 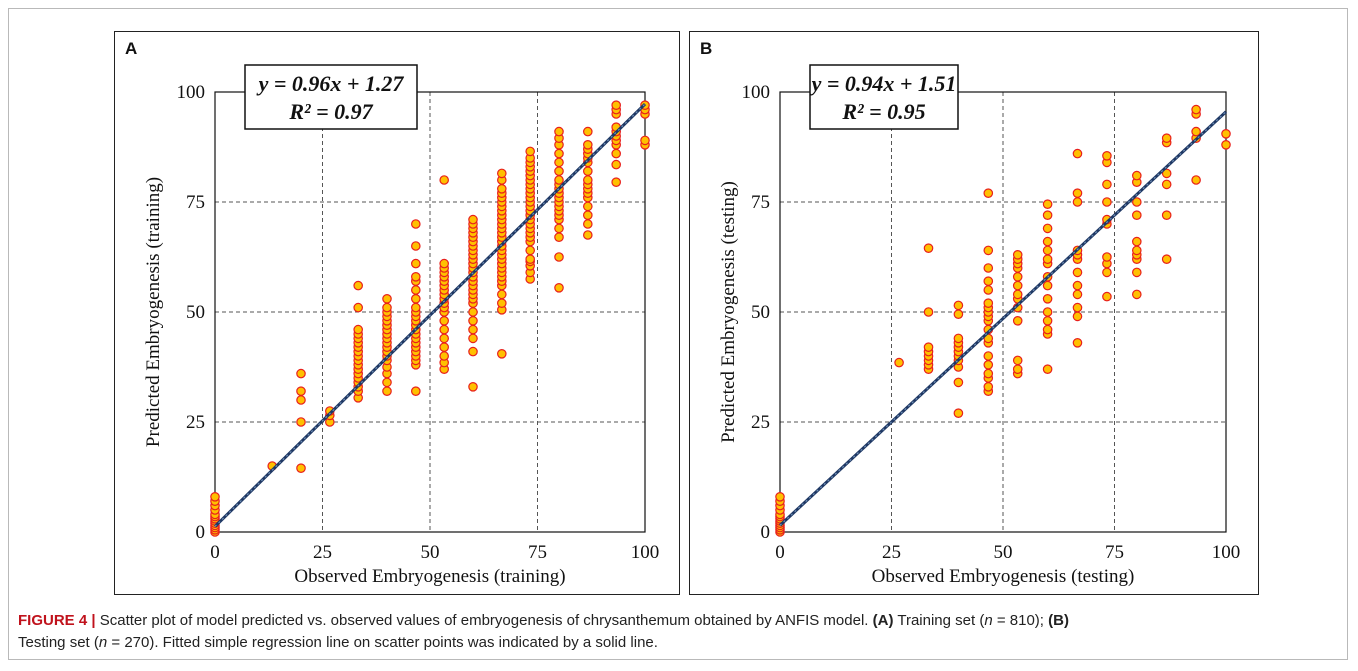 I want to click on caption-text-4: Testing set (, so click(x=58, y=642).